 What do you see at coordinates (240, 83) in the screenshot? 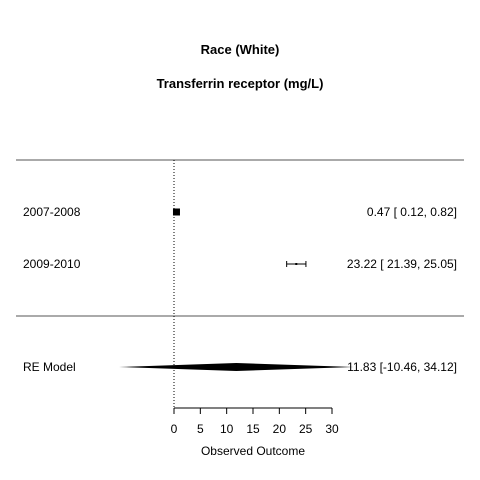
I see `chart-subtitle: Transferrin receptor (mg/L)` at bounding box center [240, 83].